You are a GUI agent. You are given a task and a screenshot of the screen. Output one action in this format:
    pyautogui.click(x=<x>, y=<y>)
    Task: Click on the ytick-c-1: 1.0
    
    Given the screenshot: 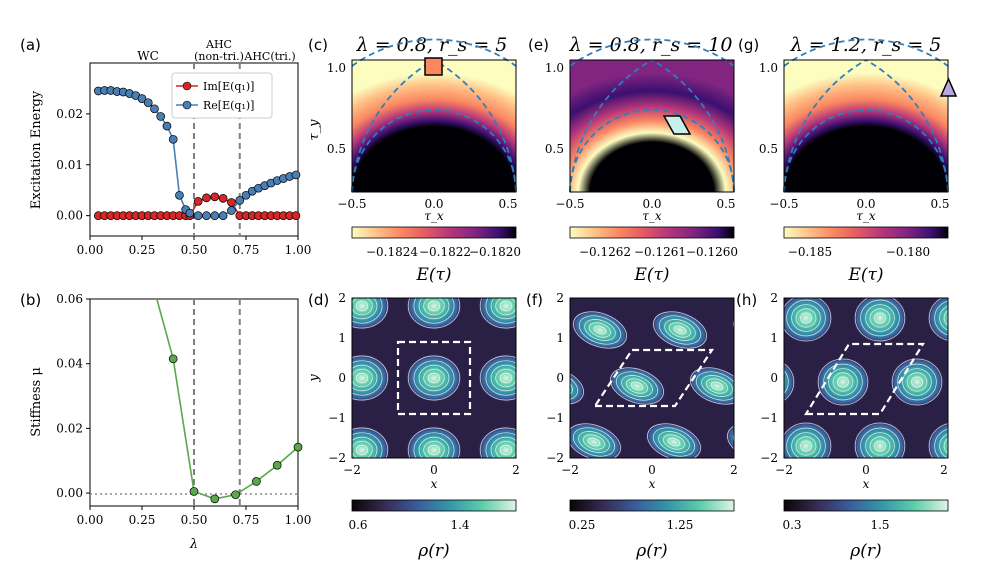 What is the action you would take?
    pyautogui.click(x=336, y=68)
    